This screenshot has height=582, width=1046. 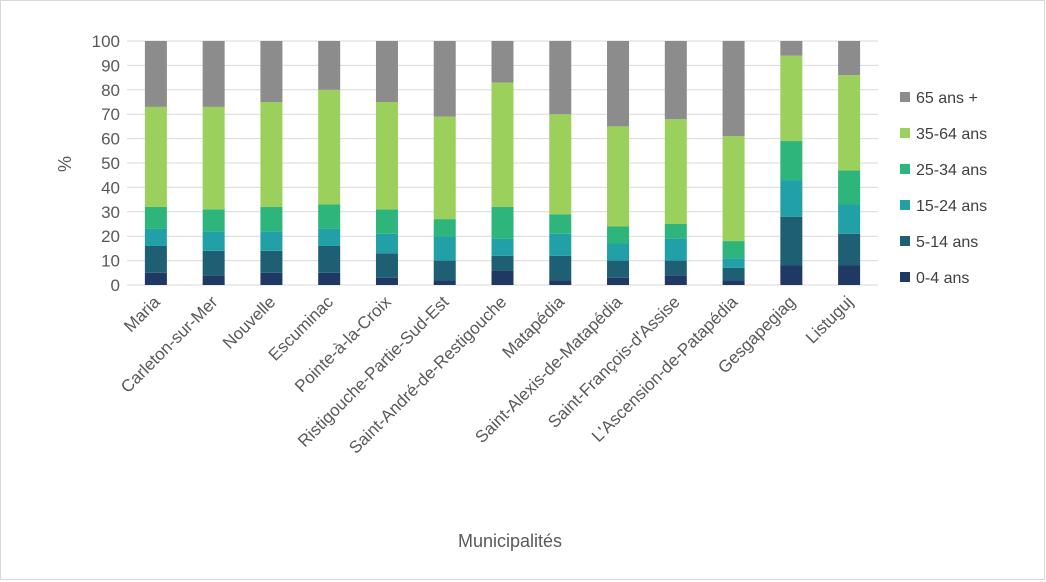 What do you see at coordinates (942, 278) in the screenshot?
I see `legend-label: 0-4 ans` at bounding box center [942, 278].